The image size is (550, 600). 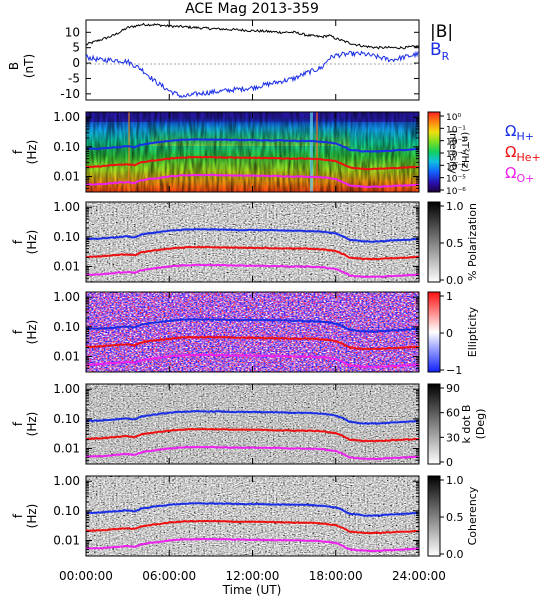 I want to click on intensity-cbar-units: (nT²/Hz), so click(x=464, y=152).